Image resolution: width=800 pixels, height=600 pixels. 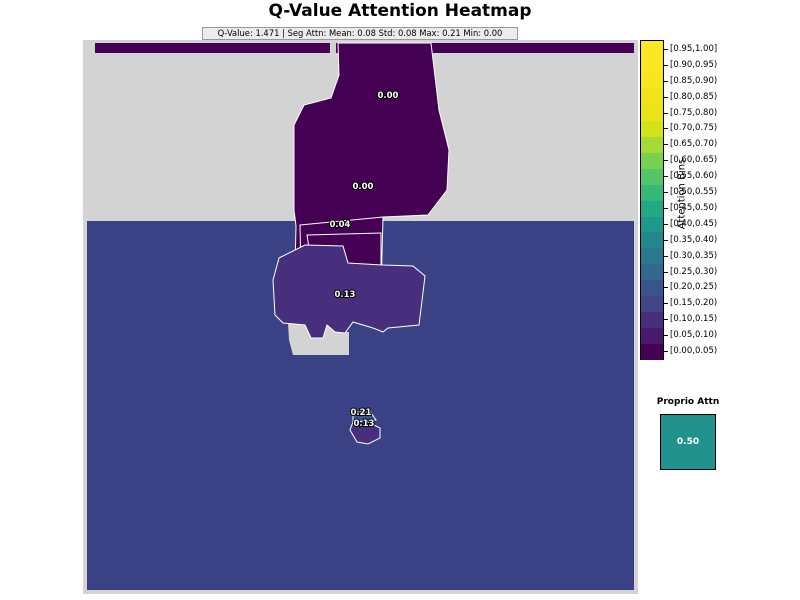 I want to click on segment-value-label: 0.04, so click(x=340, y=225).